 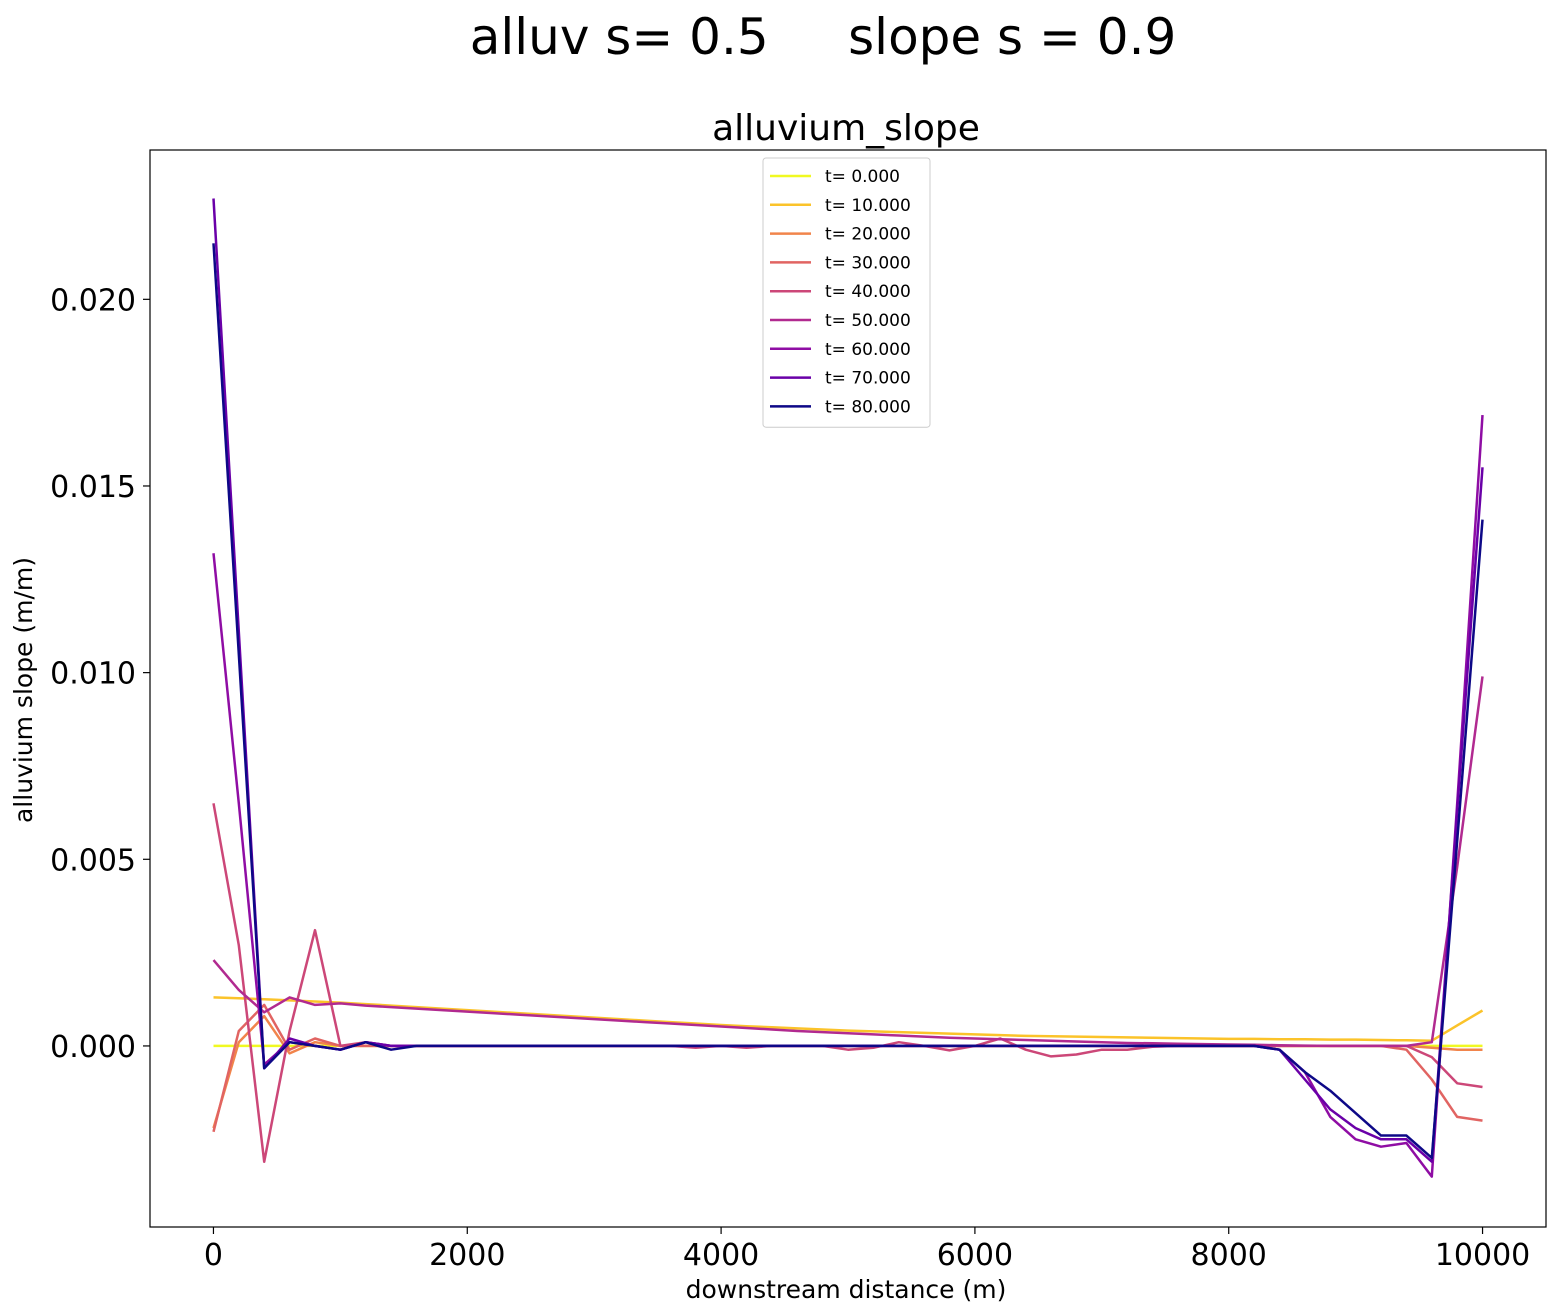 I want to click on legend-label: t= 30.000, so click(x=868, y=263).